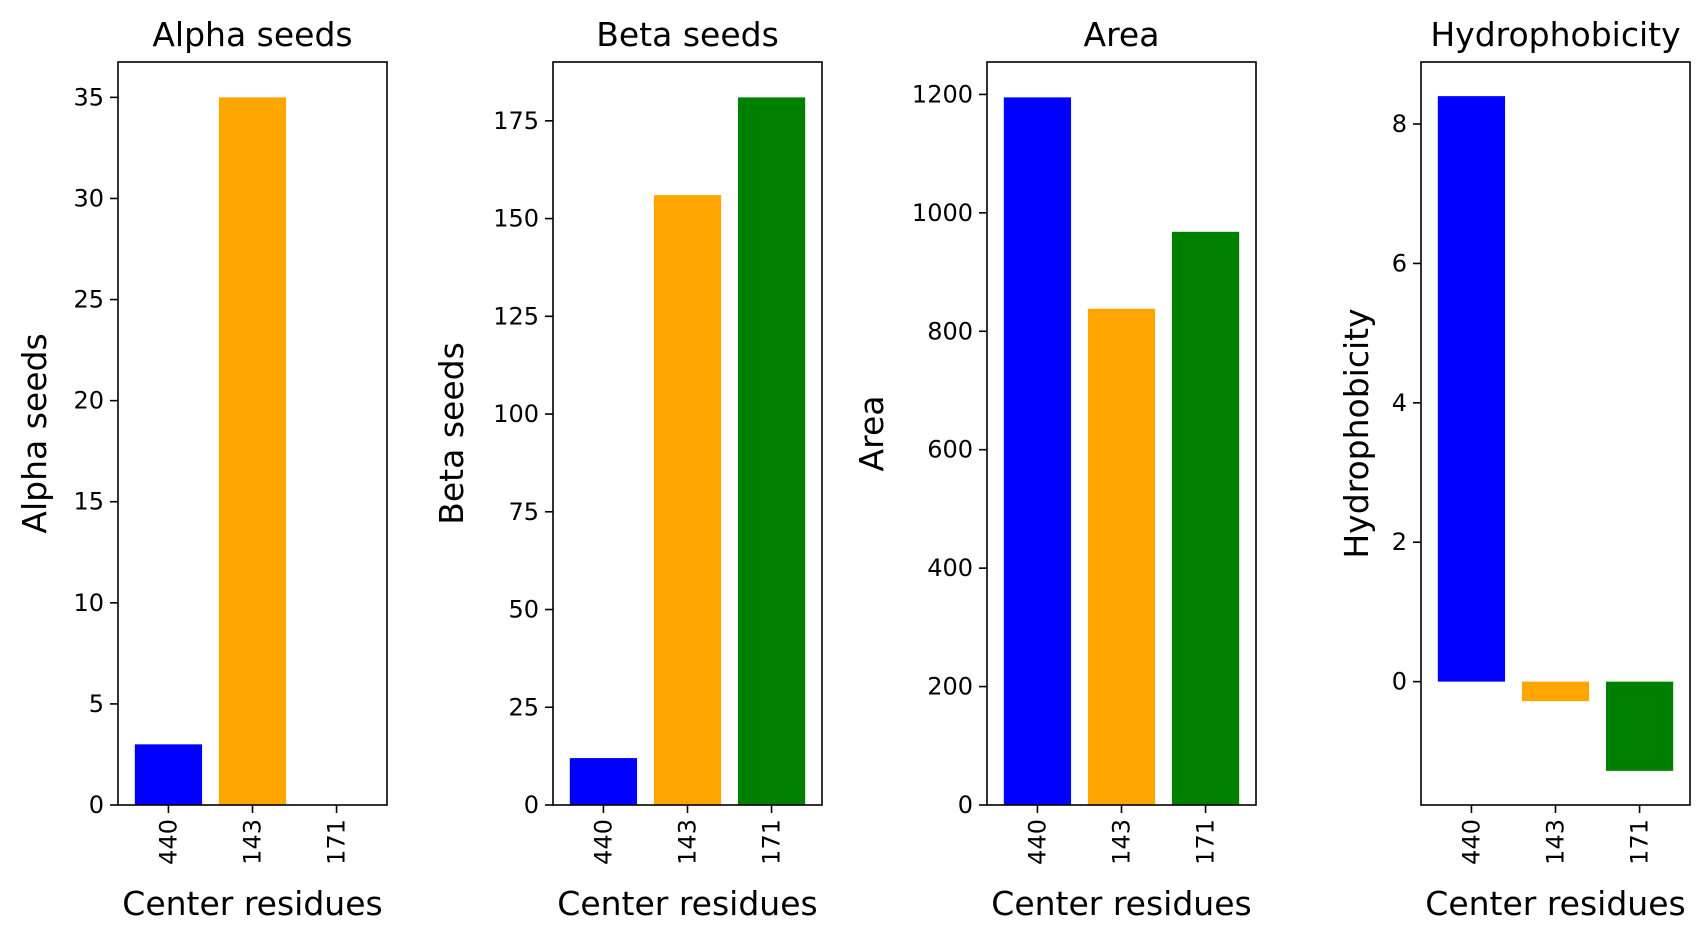 The height and width of the screenshot is (937, 1706). Describe the element at coordinates (942, 213) in the screenshot. I see `y-tick-label: 1000` at that location.